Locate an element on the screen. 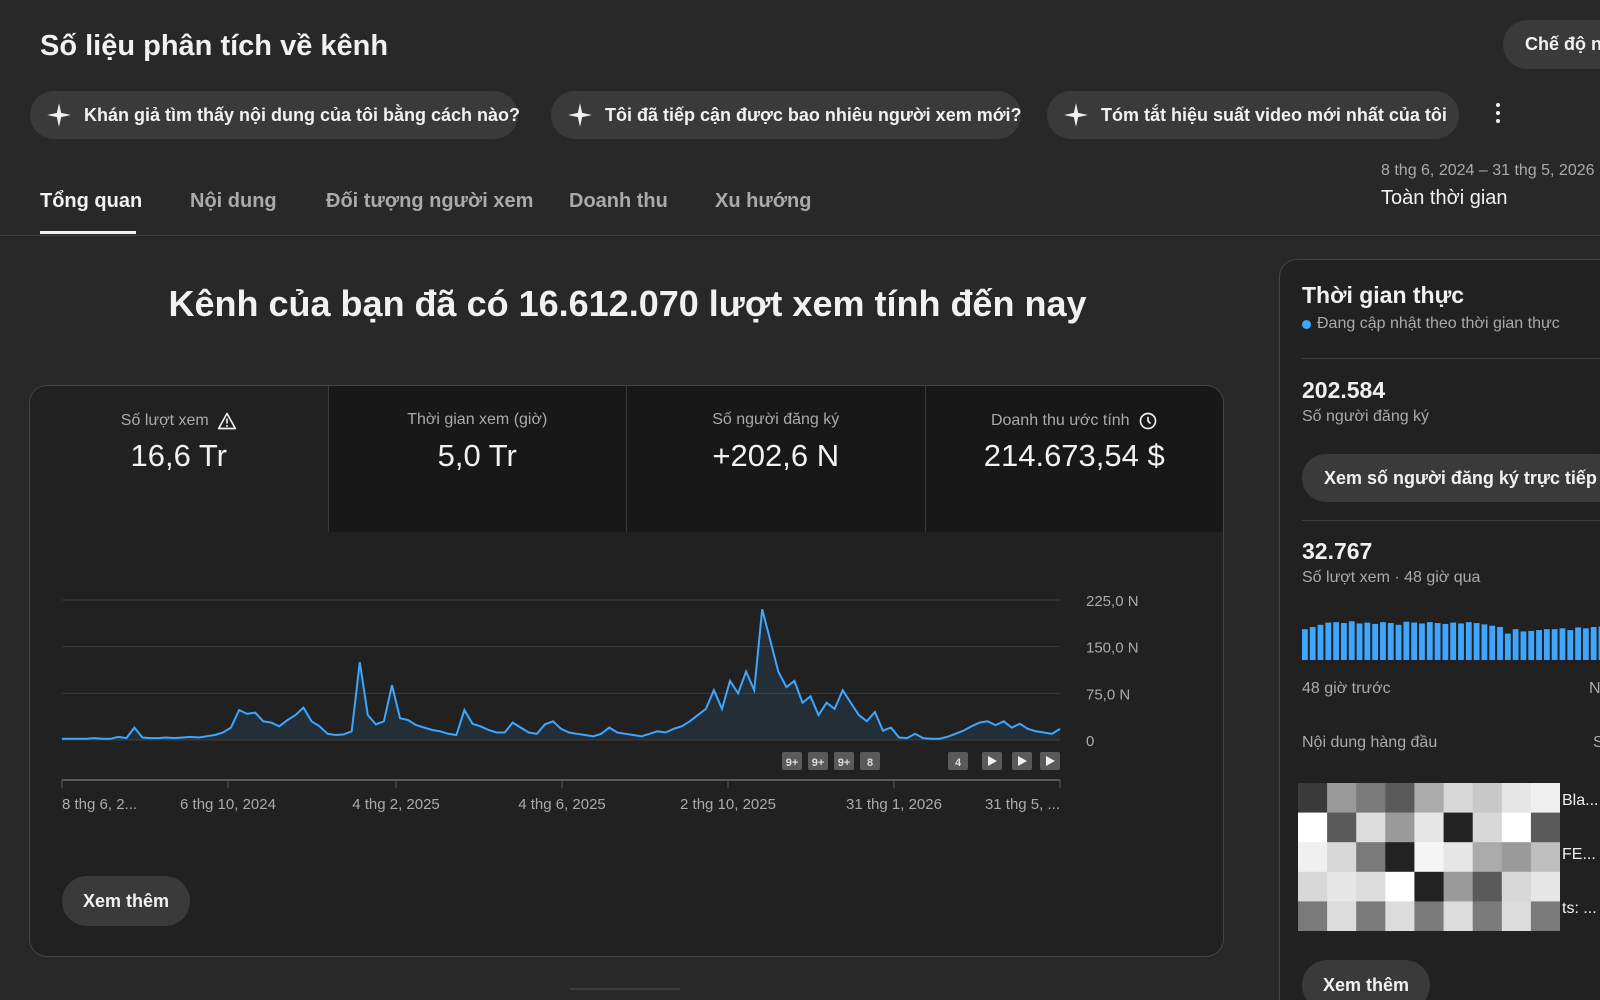  realtime-bar-chart is located at coordinates (1451, 638).